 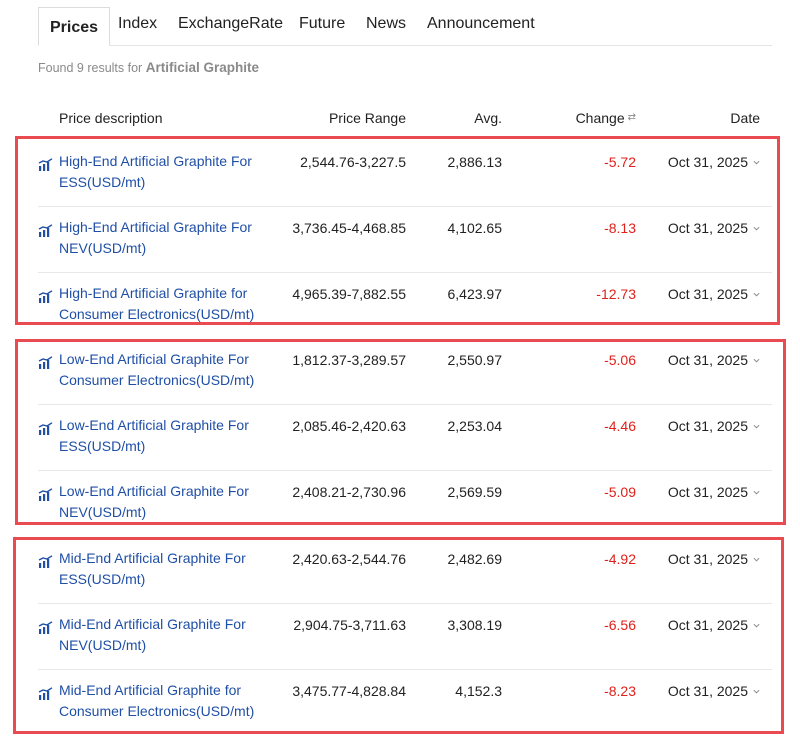 I want to click on price-range: 3,475.77-4,828.84, so click(x=349, y=691).